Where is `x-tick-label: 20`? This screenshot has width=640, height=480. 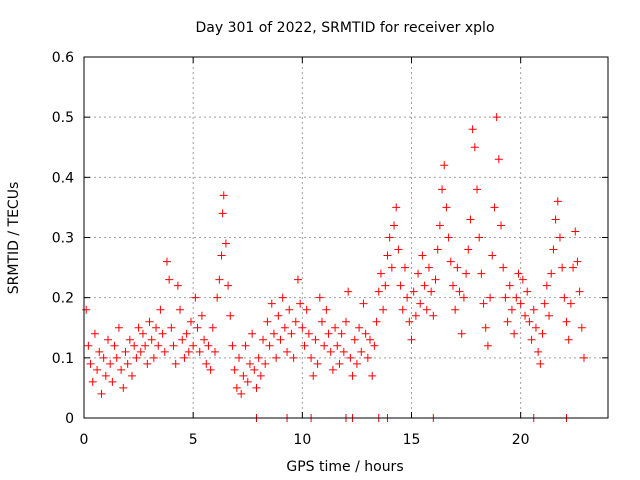 x-tick-label: 20 is located at coordinates (521, 440).